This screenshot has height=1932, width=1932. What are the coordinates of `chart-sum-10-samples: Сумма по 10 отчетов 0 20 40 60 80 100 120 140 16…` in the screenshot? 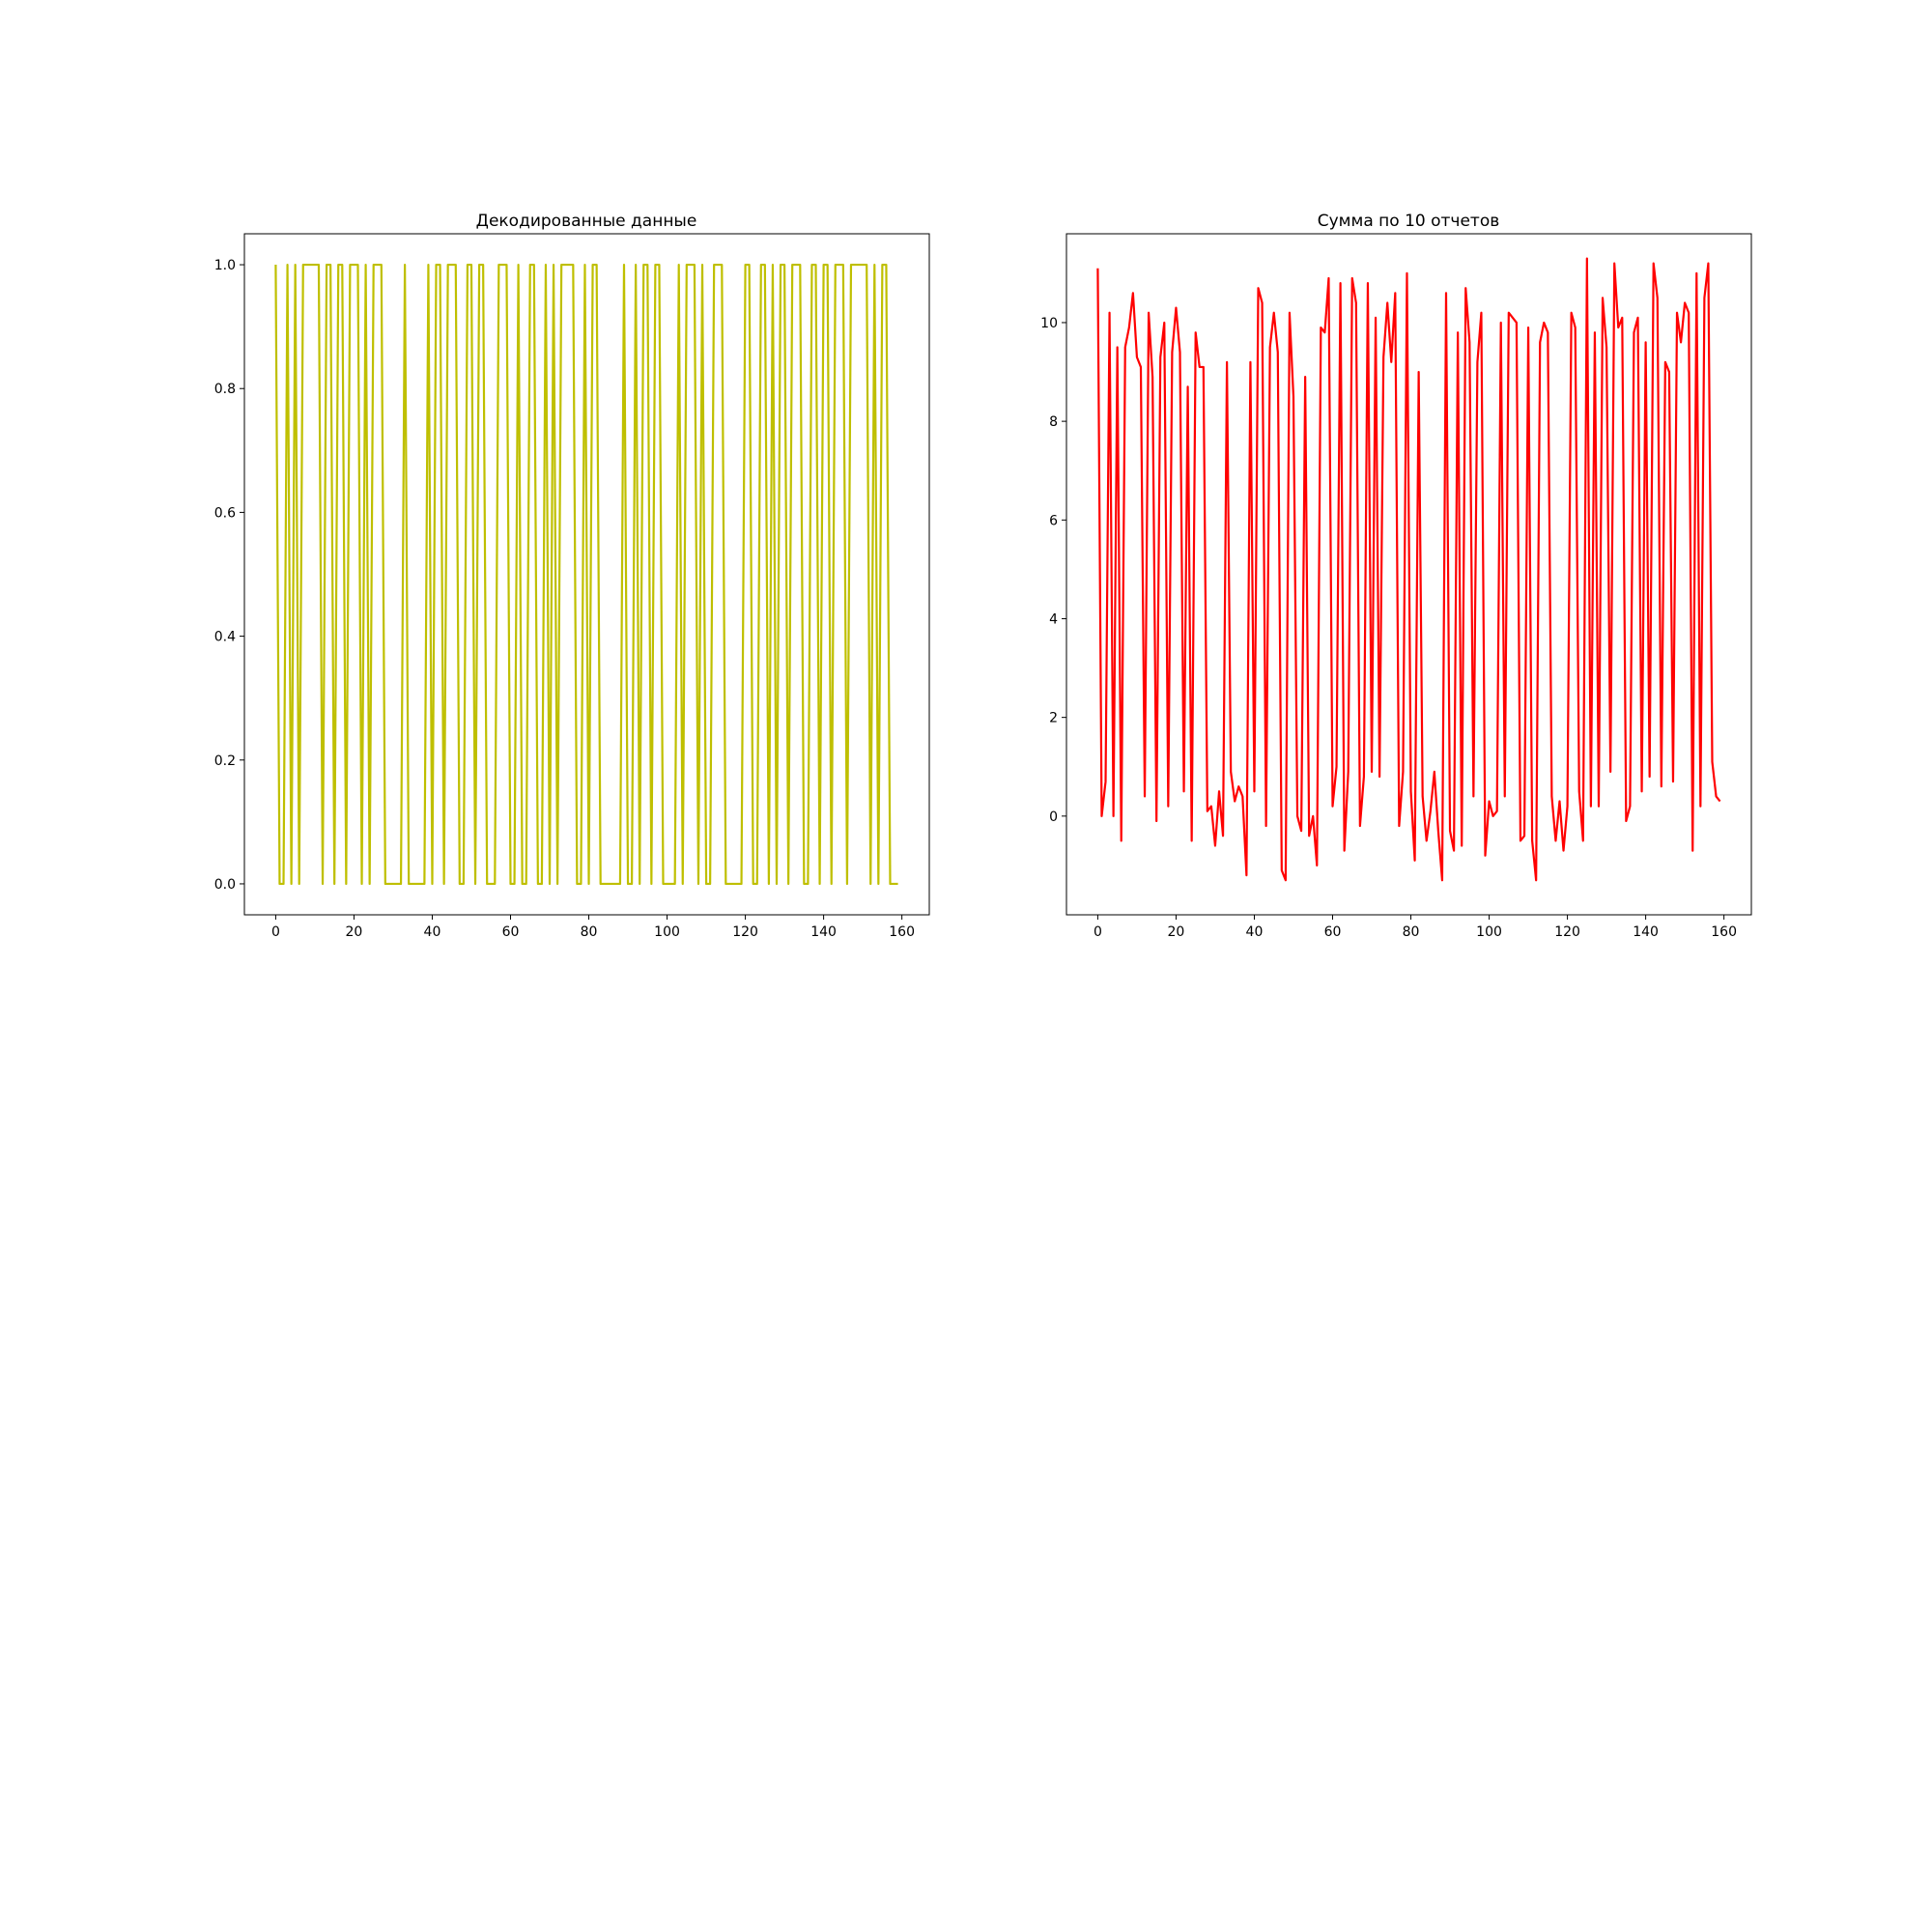 It's located at (1396, 576).